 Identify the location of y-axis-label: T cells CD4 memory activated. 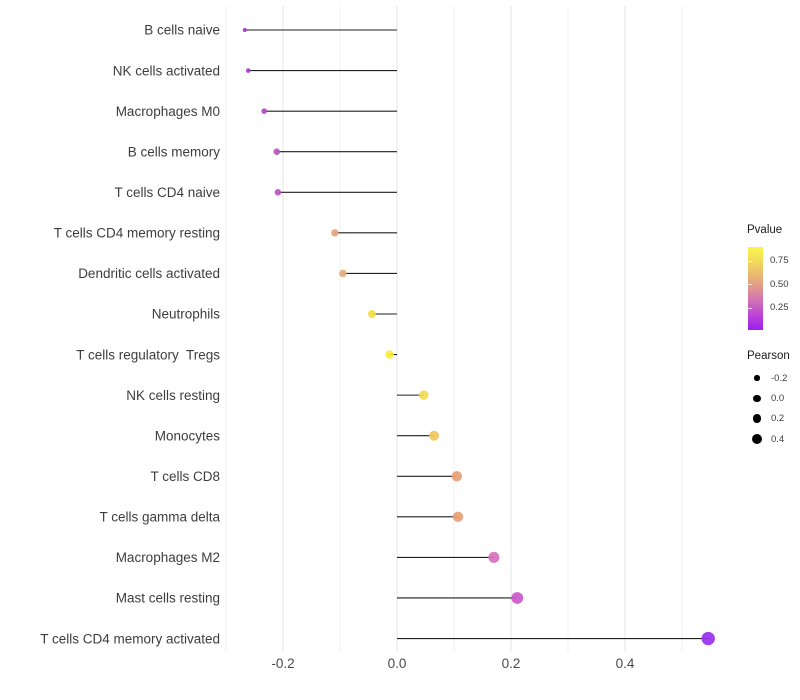
(130, 638).